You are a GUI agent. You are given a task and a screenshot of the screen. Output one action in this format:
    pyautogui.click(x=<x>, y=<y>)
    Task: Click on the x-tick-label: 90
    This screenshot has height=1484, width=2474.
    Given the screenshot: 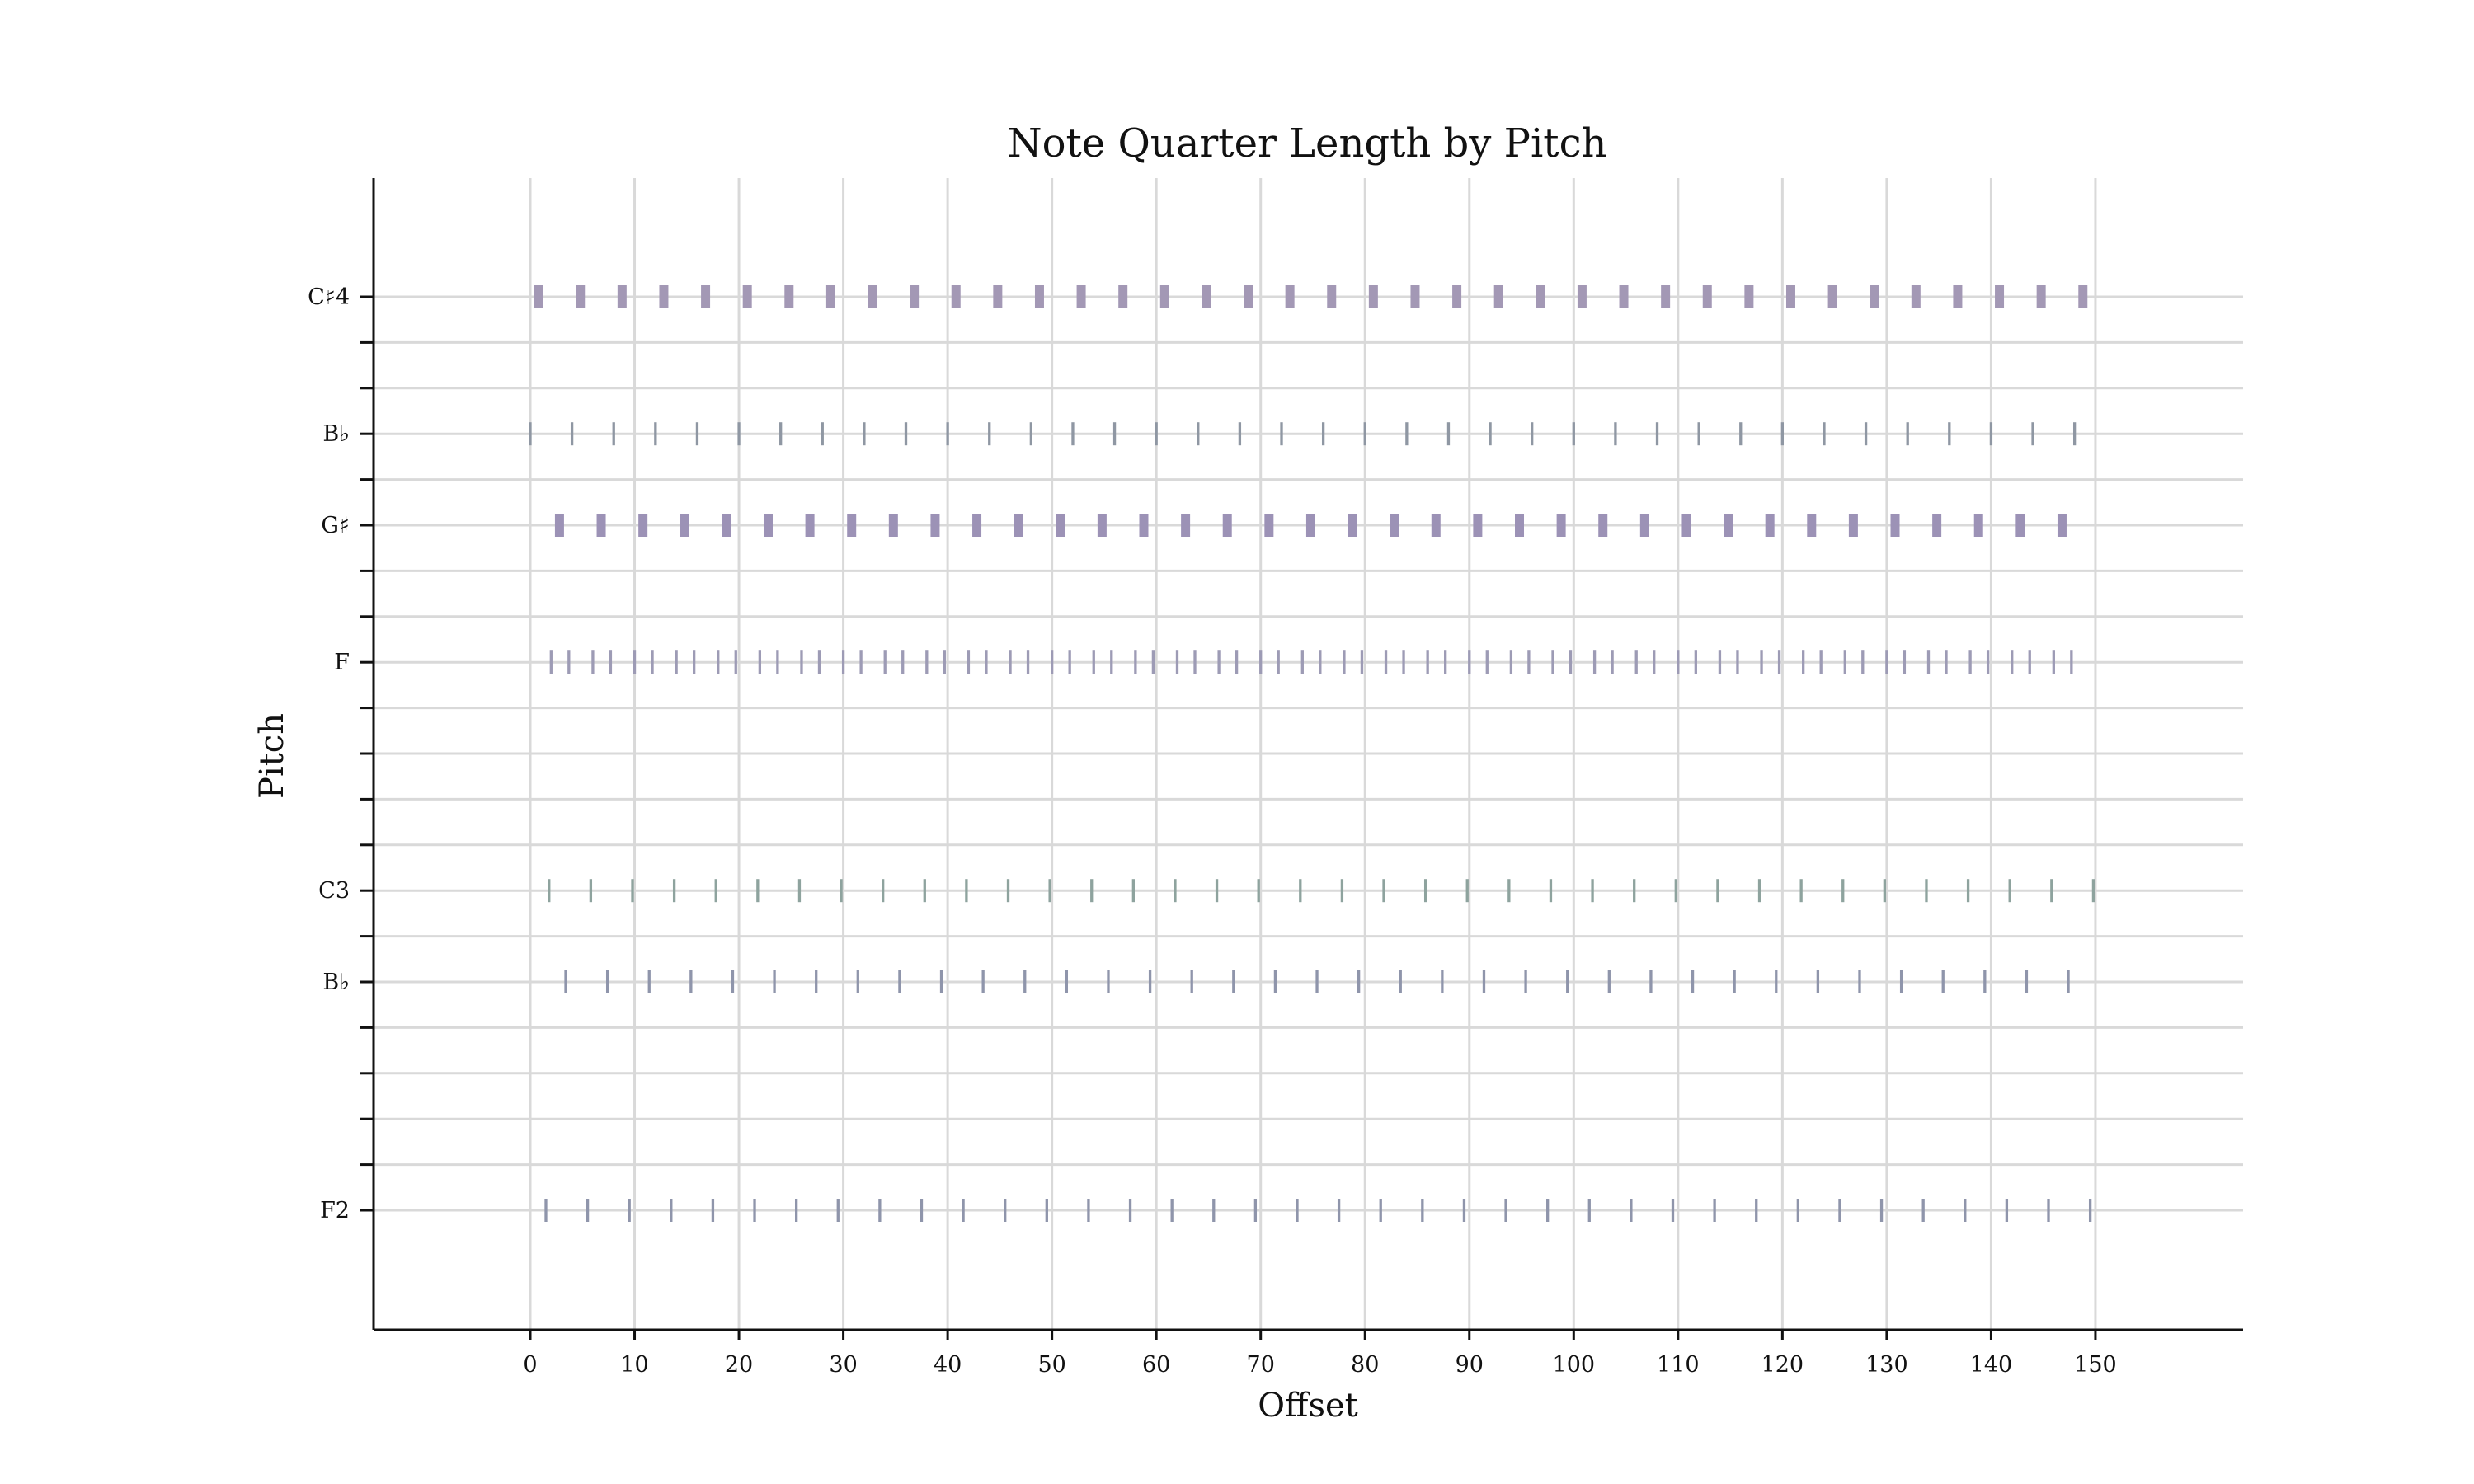 What is the action you would take?
    pyautogui.click(x=1470, y=1365)
    